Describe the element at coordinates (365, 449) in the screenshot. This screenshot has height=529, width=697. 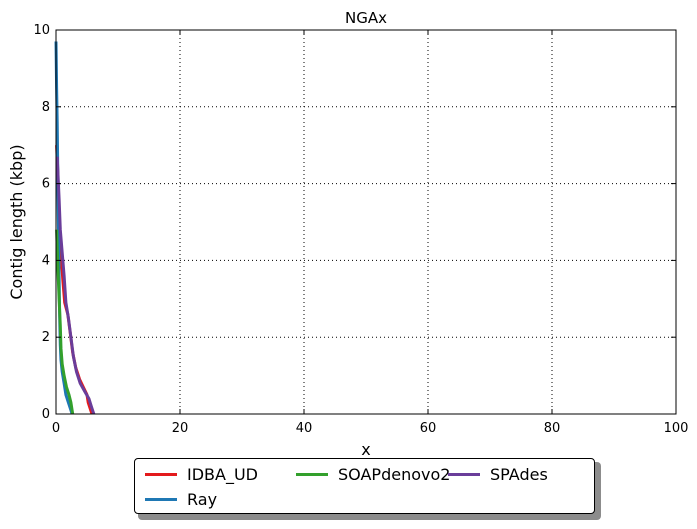
I see `x-axis-label: x` at that location.